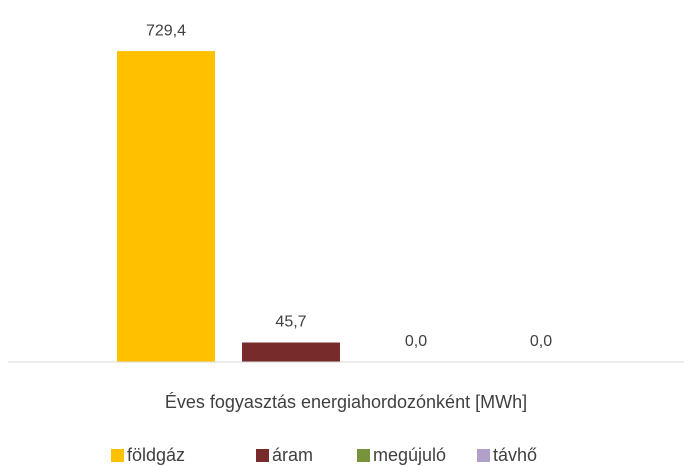  I want to click on value-label: 45,7, so click(290, 322).